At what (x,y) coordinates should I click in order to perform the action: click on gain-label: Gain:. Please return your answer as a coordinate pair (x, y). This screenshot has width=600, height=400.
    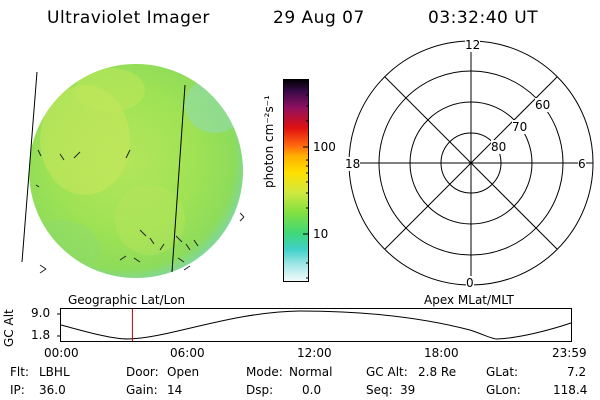
    Looking at the image, I should click on (142, 390).